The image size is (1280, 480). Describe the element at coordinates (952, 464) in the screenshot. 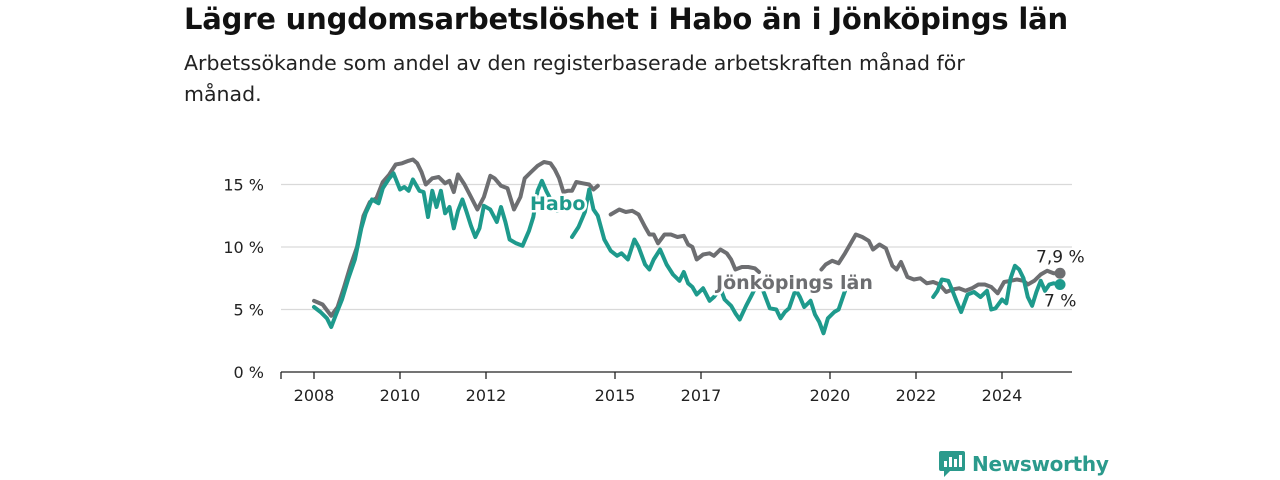

I see `newsworthy-logo-icon` at that location.